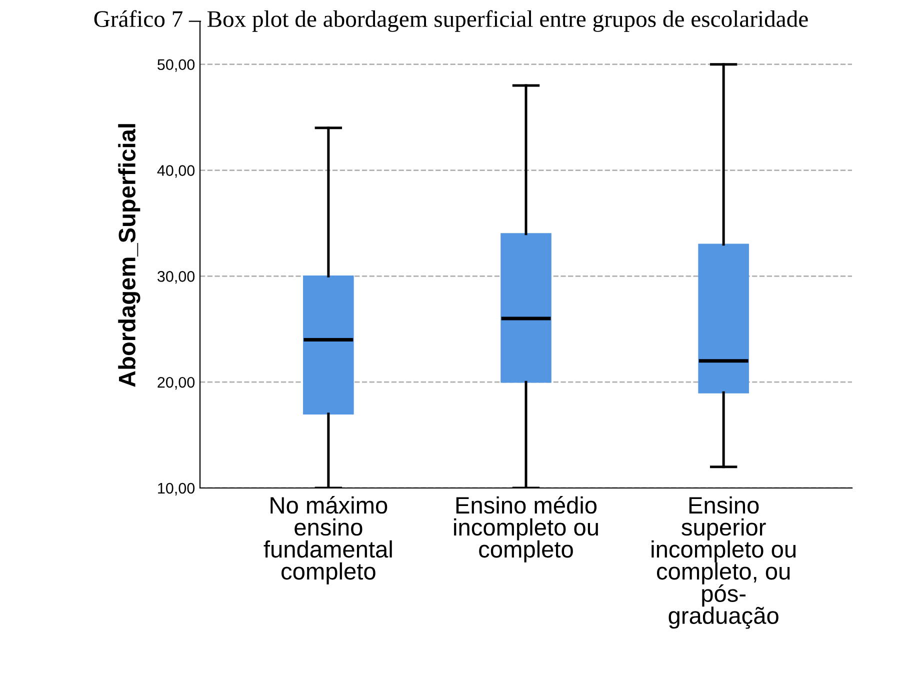 Image resolution: width=902 pixels, height=678 pixels. Describe the element at coordinates (451, 21) in the screenshot. I see `chart-title: Gráfico 7 – Box plot de abordagem superficial entre grupos de escolaridade` at that location.